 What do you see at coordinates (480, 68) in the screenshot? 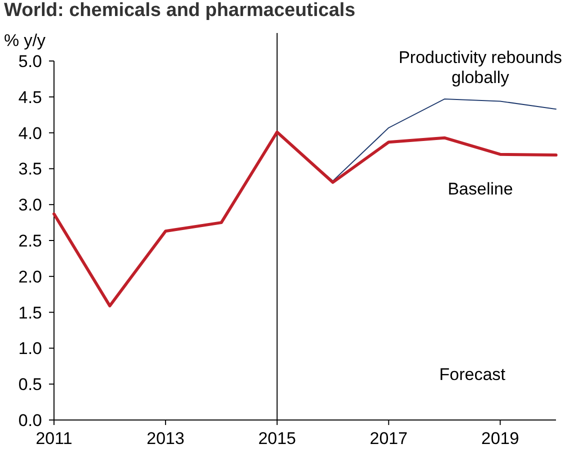
I see `series-label: Productivity rebounds globally` at bounding box center [480, 68].